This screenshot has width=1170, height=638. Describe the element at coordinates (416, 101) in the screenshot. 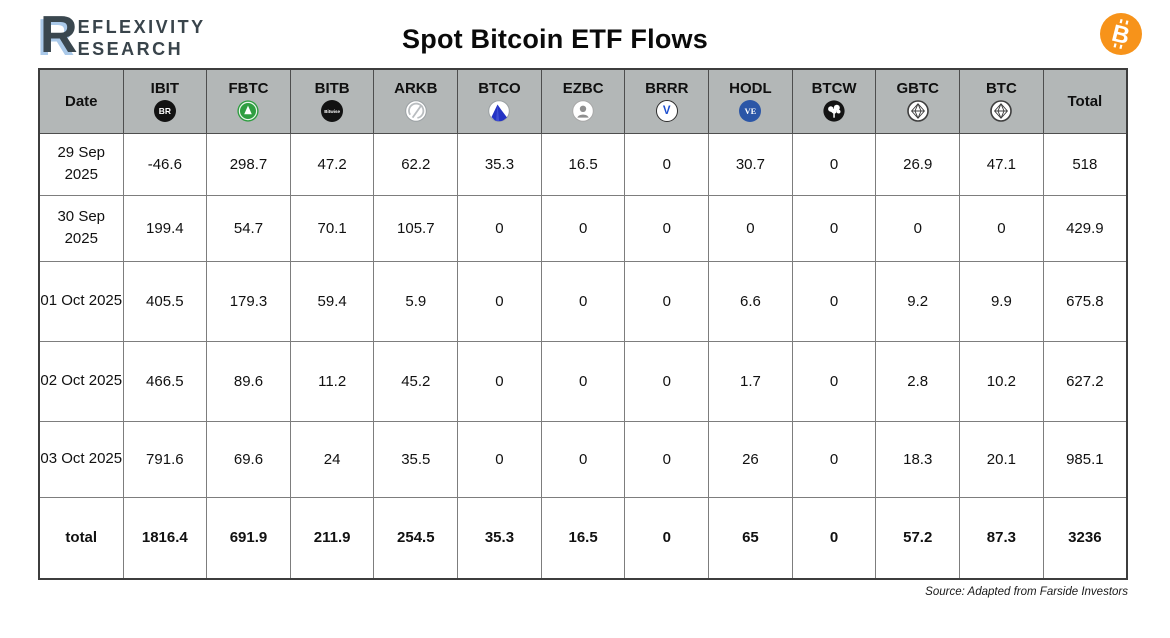

I see `column-header-arkb: ARKB` at that location.